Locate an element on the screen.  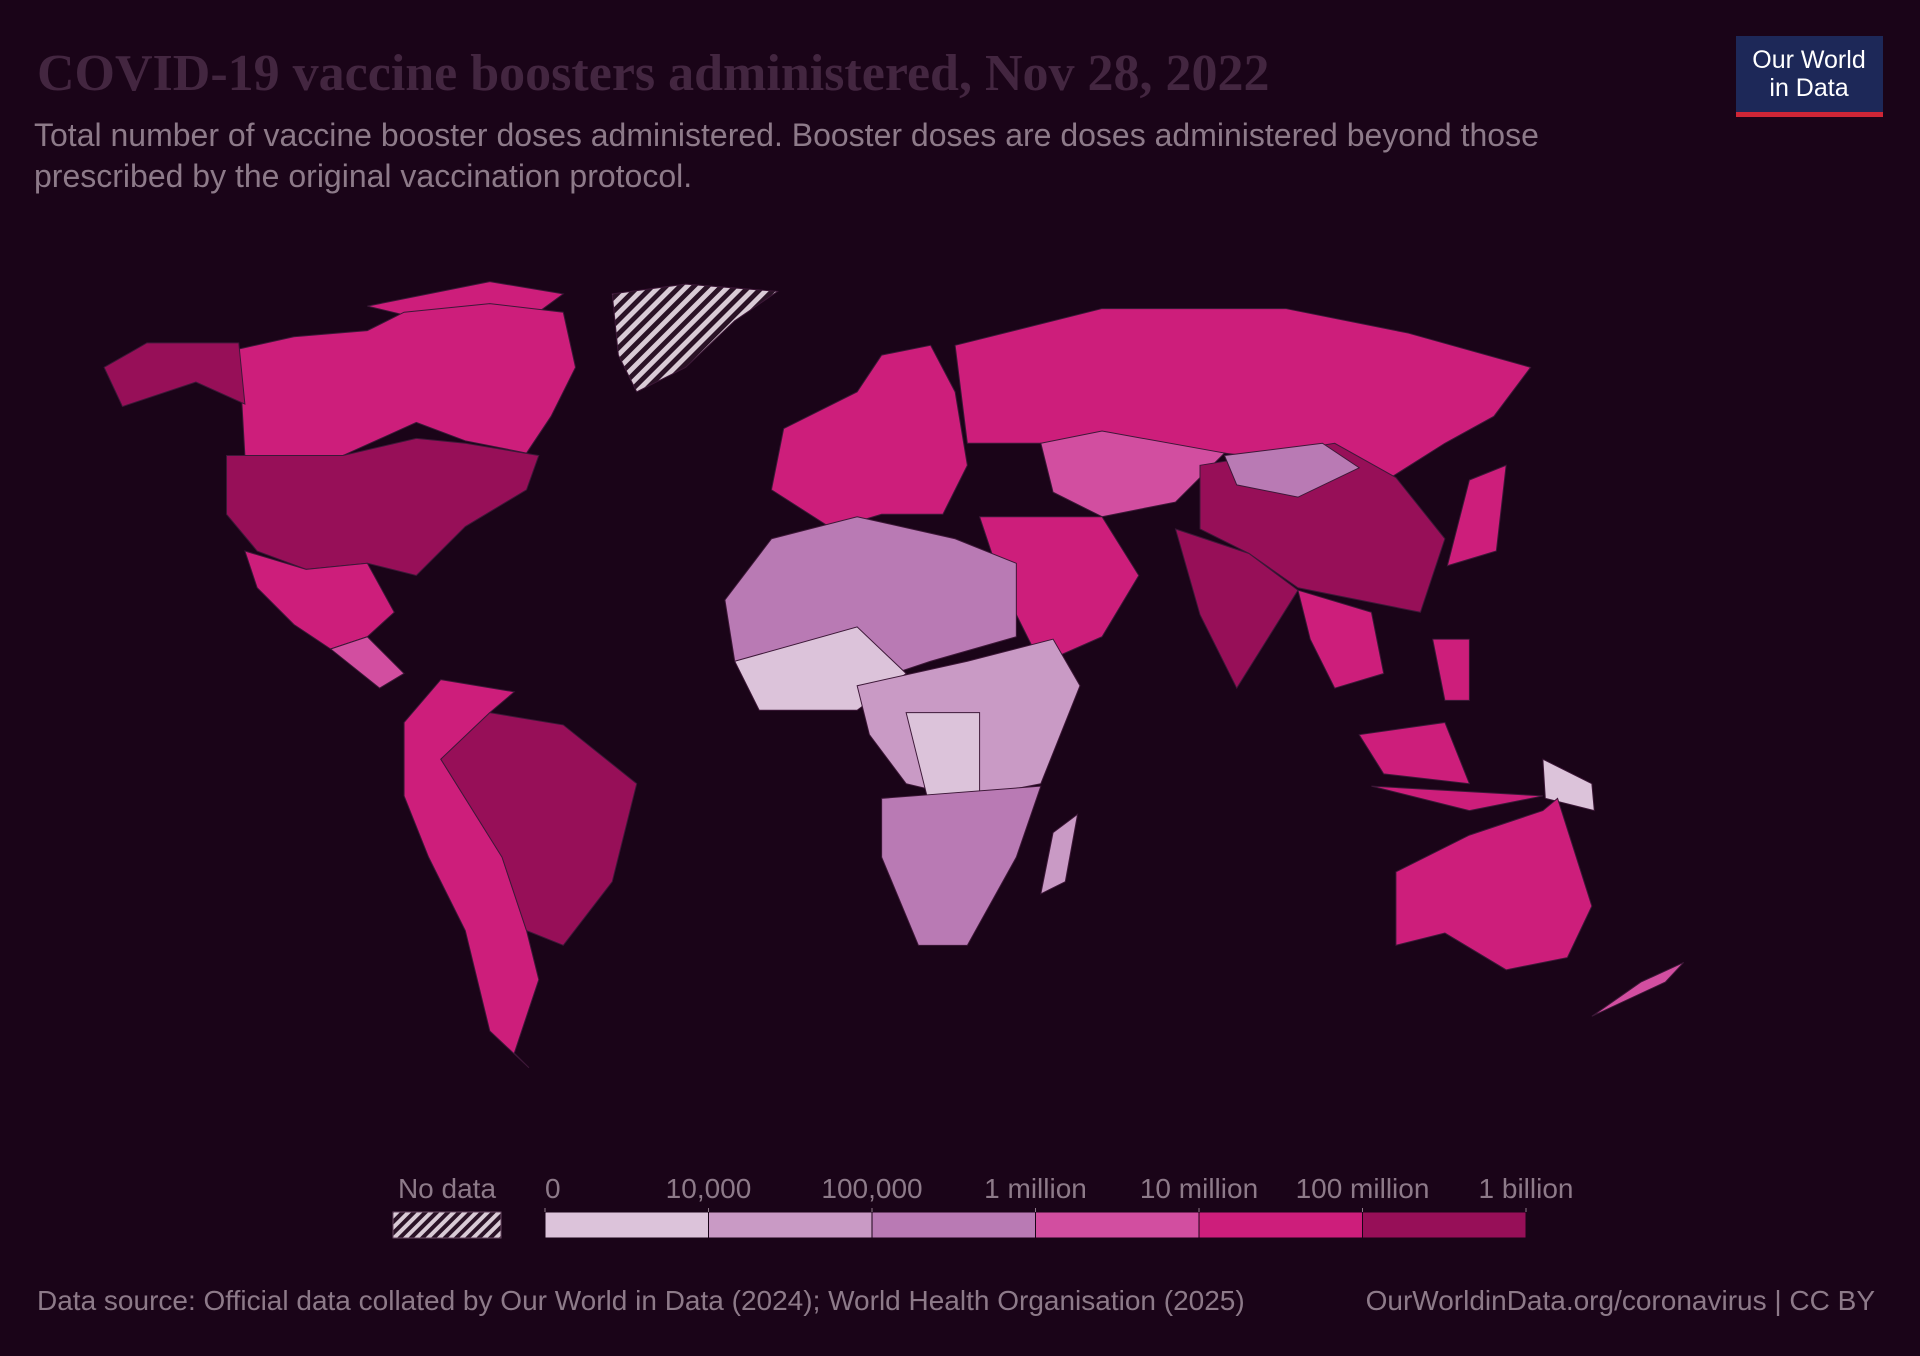
legend-tick-label: 1 million is located at coordinates (1035, 1188).